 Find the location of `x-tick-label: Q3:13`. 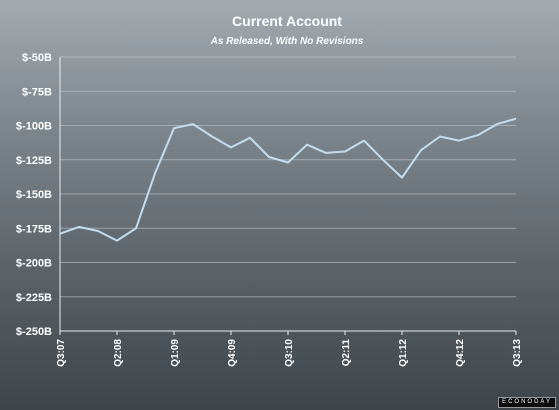

x-tick-label: Q3:13 is located at coordinates (517, 353).